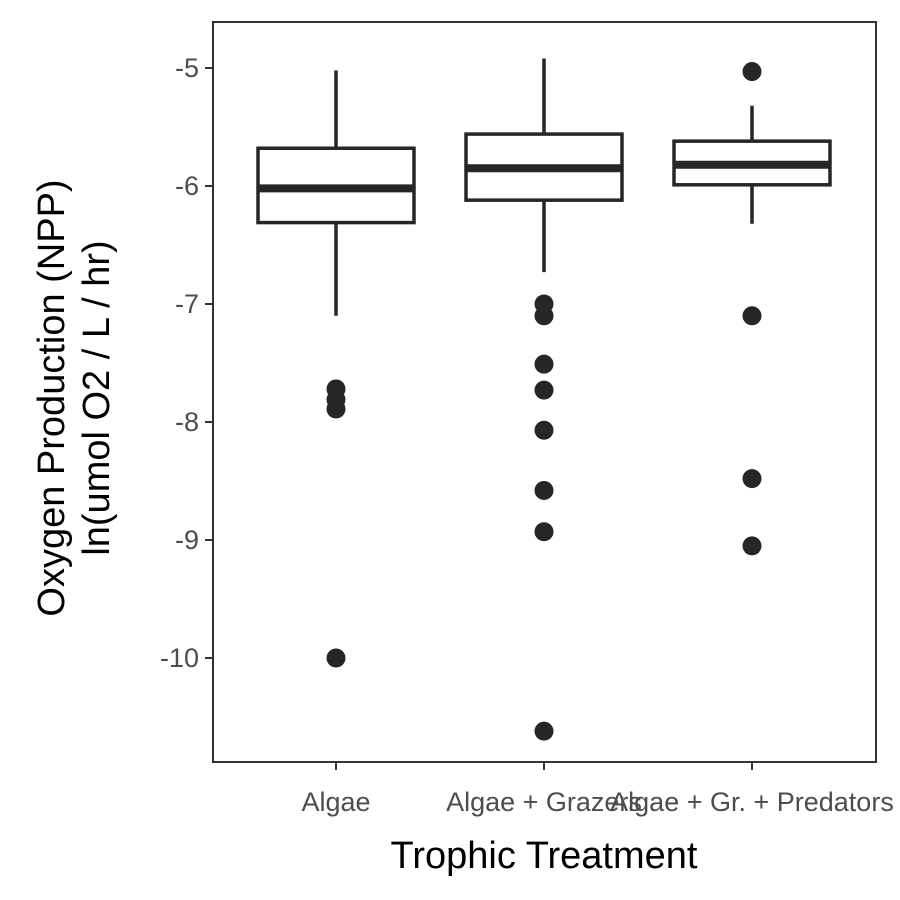 This screenshot has height=900, width=900. Describe the element at coordinates (335, 802) in the screenshot. I see `x-tick-label: Algae` at that location.